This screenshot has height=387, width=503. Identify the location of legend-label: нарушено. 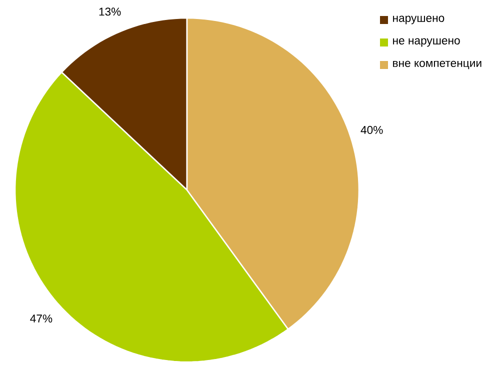
(418, 20).